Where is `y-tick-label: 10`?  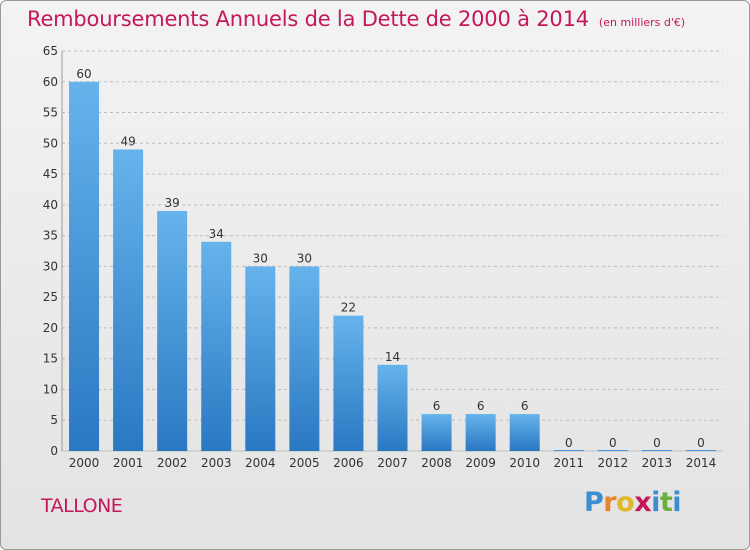 y-tick-label: 10 is located at coordinates (50, 389).